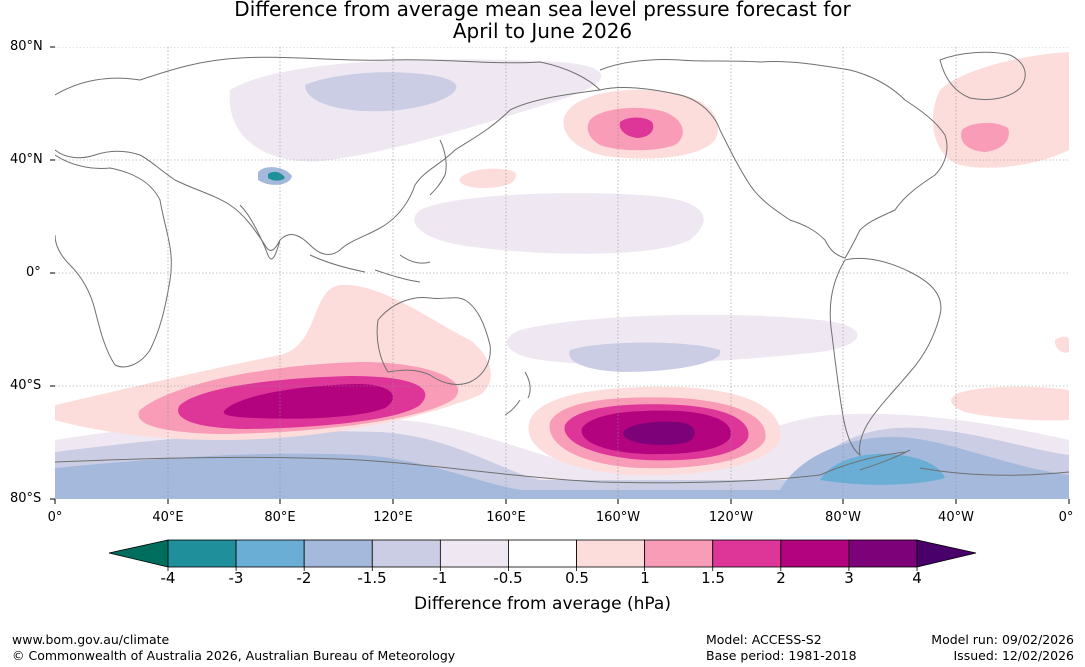 This screenshot has width=1085, height=667. What do you see at coordinates (508, 578) in the screenshot?
I see `colorbar-label: -0.5` at bounding box center [508, 578].